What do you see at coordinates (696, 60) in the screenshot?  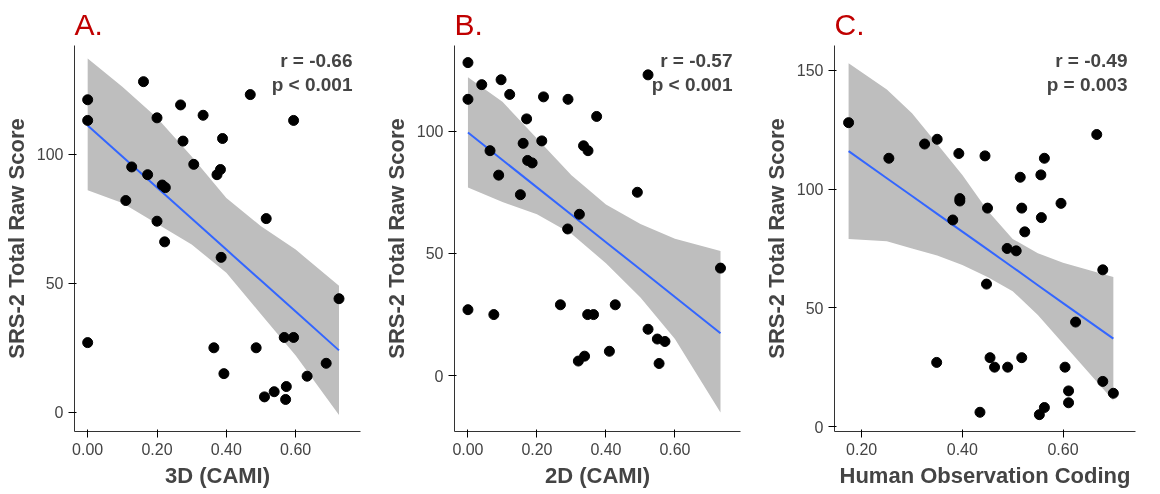 I see `annotation: r = -0.57` at bounding box center [696, 60].